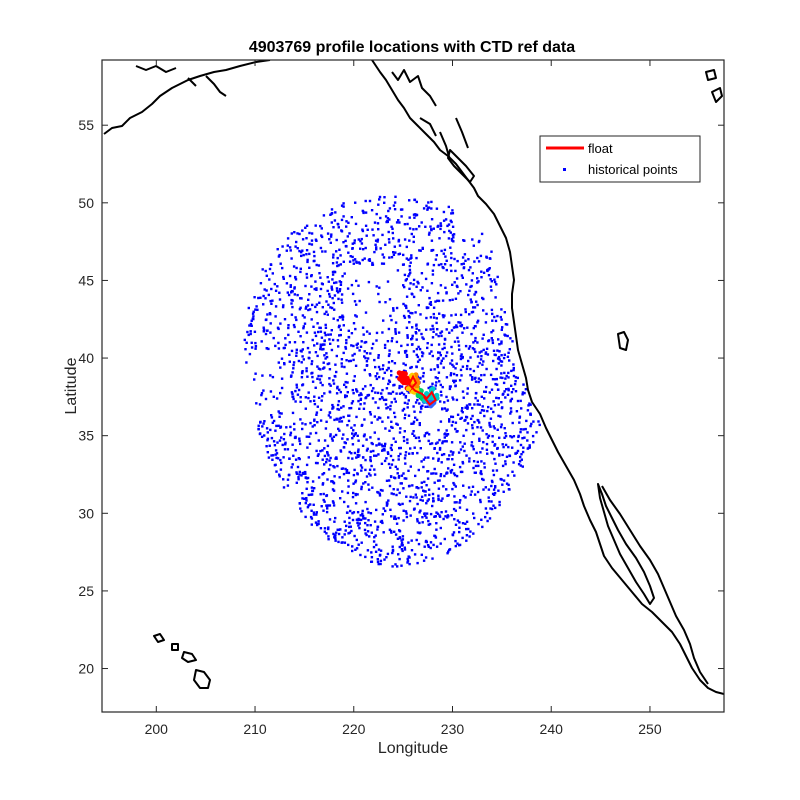 This screenshot has height=800, width=800. Describe the element at coordinates (408, 389) in the screenshot. I see `float-profile-point` at that location.